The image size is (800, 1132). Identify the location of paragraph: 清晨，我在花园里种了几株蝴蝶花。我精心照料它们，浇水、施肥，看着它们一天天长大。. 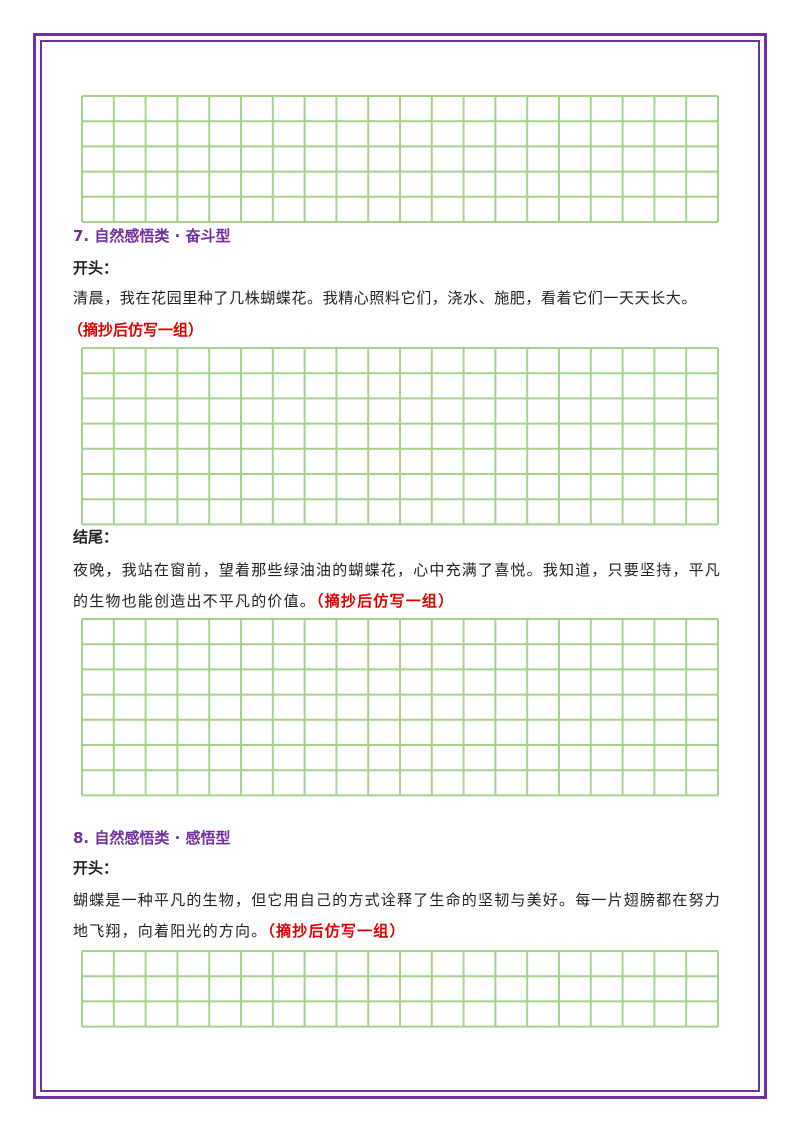
(385, 298).